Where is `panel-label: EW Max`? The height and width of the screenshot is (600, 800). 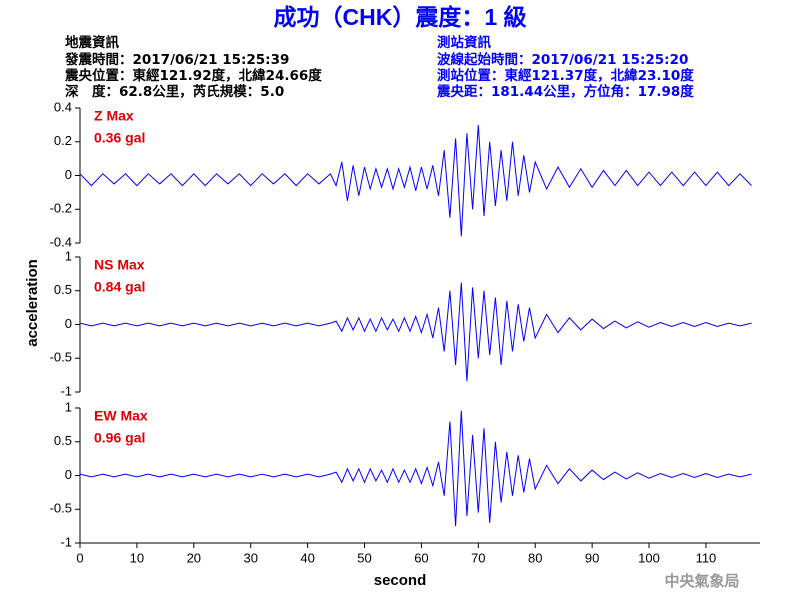
panel-label: EW Max is located at coordinates (121, 416).